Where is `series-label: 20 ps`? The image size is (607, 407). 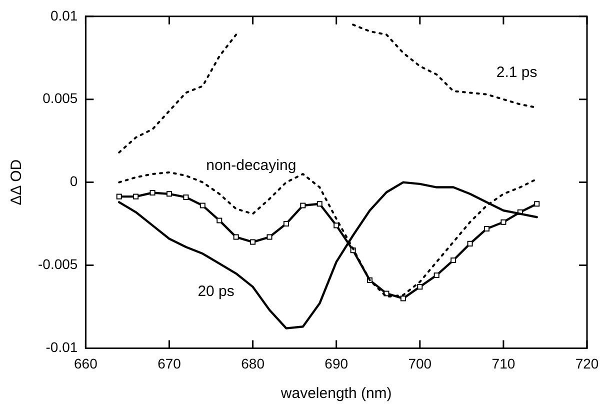
series-label: 20 ps is located at coordinates (216, 291).